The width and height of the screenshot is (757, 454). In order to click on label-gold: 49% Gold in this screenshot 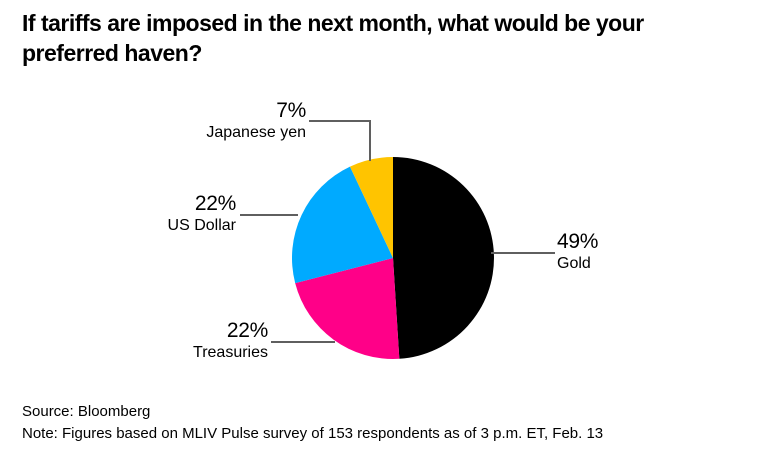, I will do `click(577, 251)`.